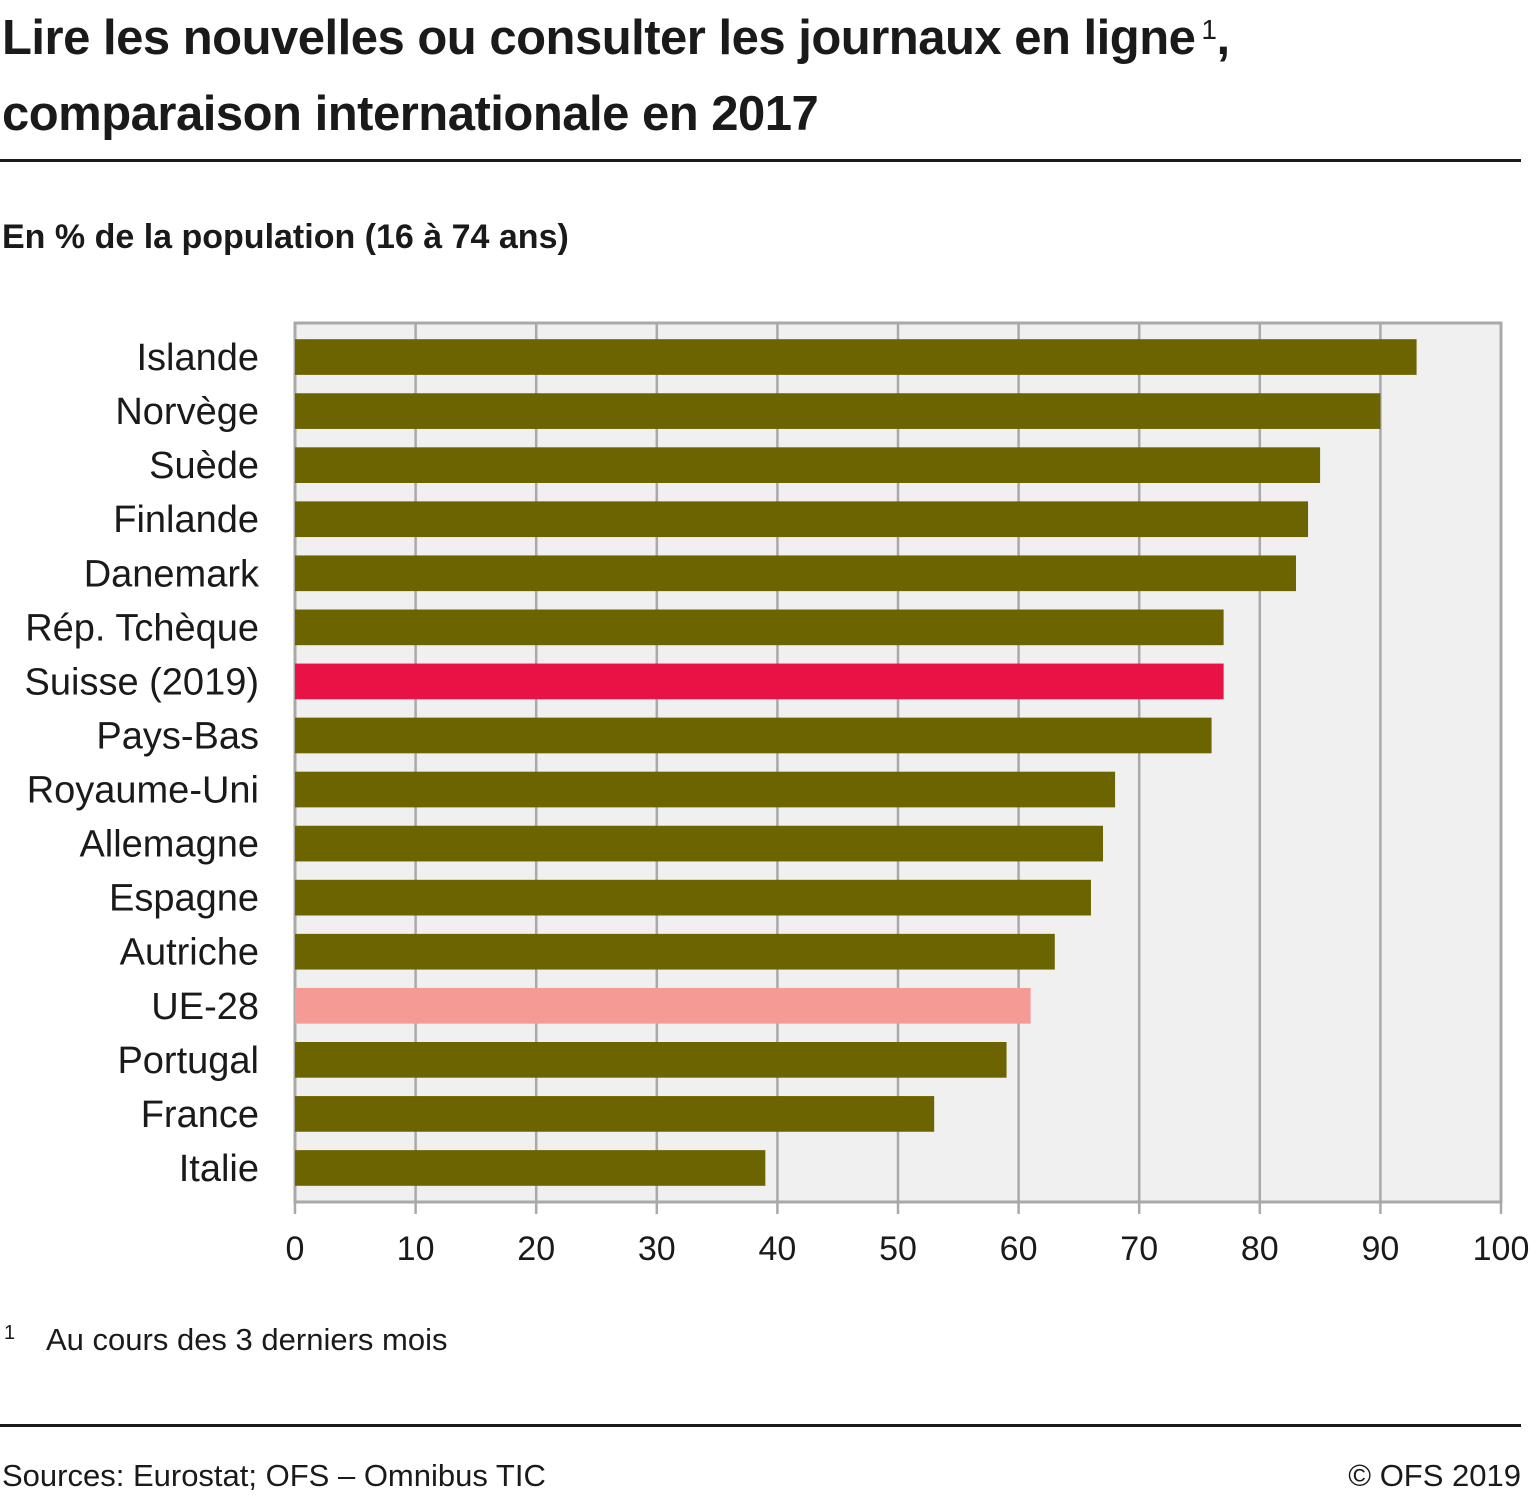 The width and height of the screenshot is (1537, 1499). I want to click on x-tick-label: 40, so click(777, 1249).